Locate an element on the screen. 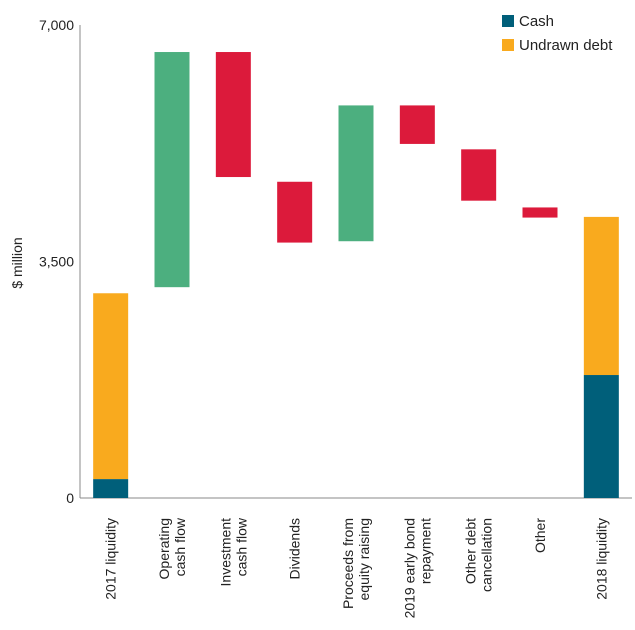 Image resolution: width=635 pixels, height=630 pixels. y-tick-label: 7,000 is located at coordinates (56, 25).